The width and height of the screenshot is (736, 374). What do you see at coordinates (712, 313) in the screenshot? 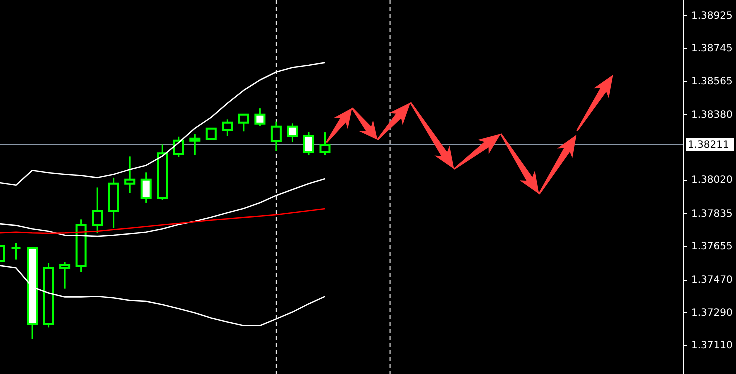
I see `y-tick-label: 1.37290` at bounding box center [712, 313].